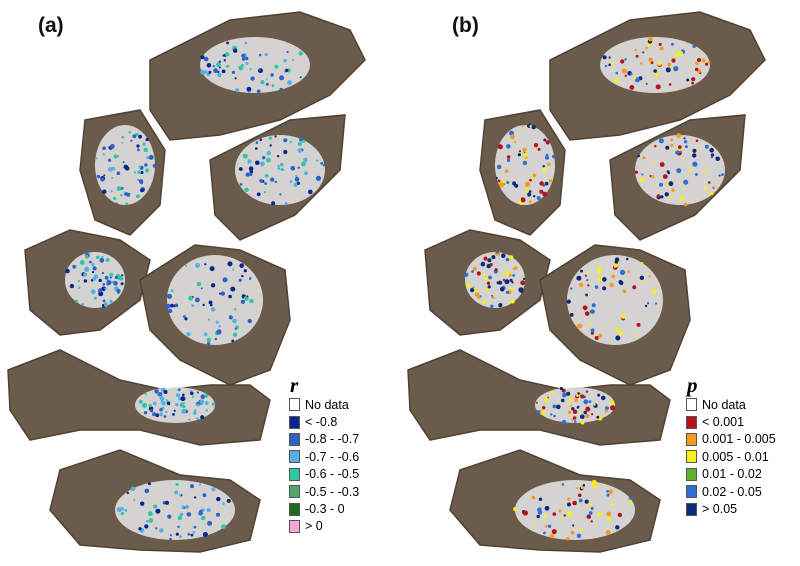  What do you see at coordinates (215, 300) in the screenshot?
I see `ice-cap` at bounding box center [215, 300].